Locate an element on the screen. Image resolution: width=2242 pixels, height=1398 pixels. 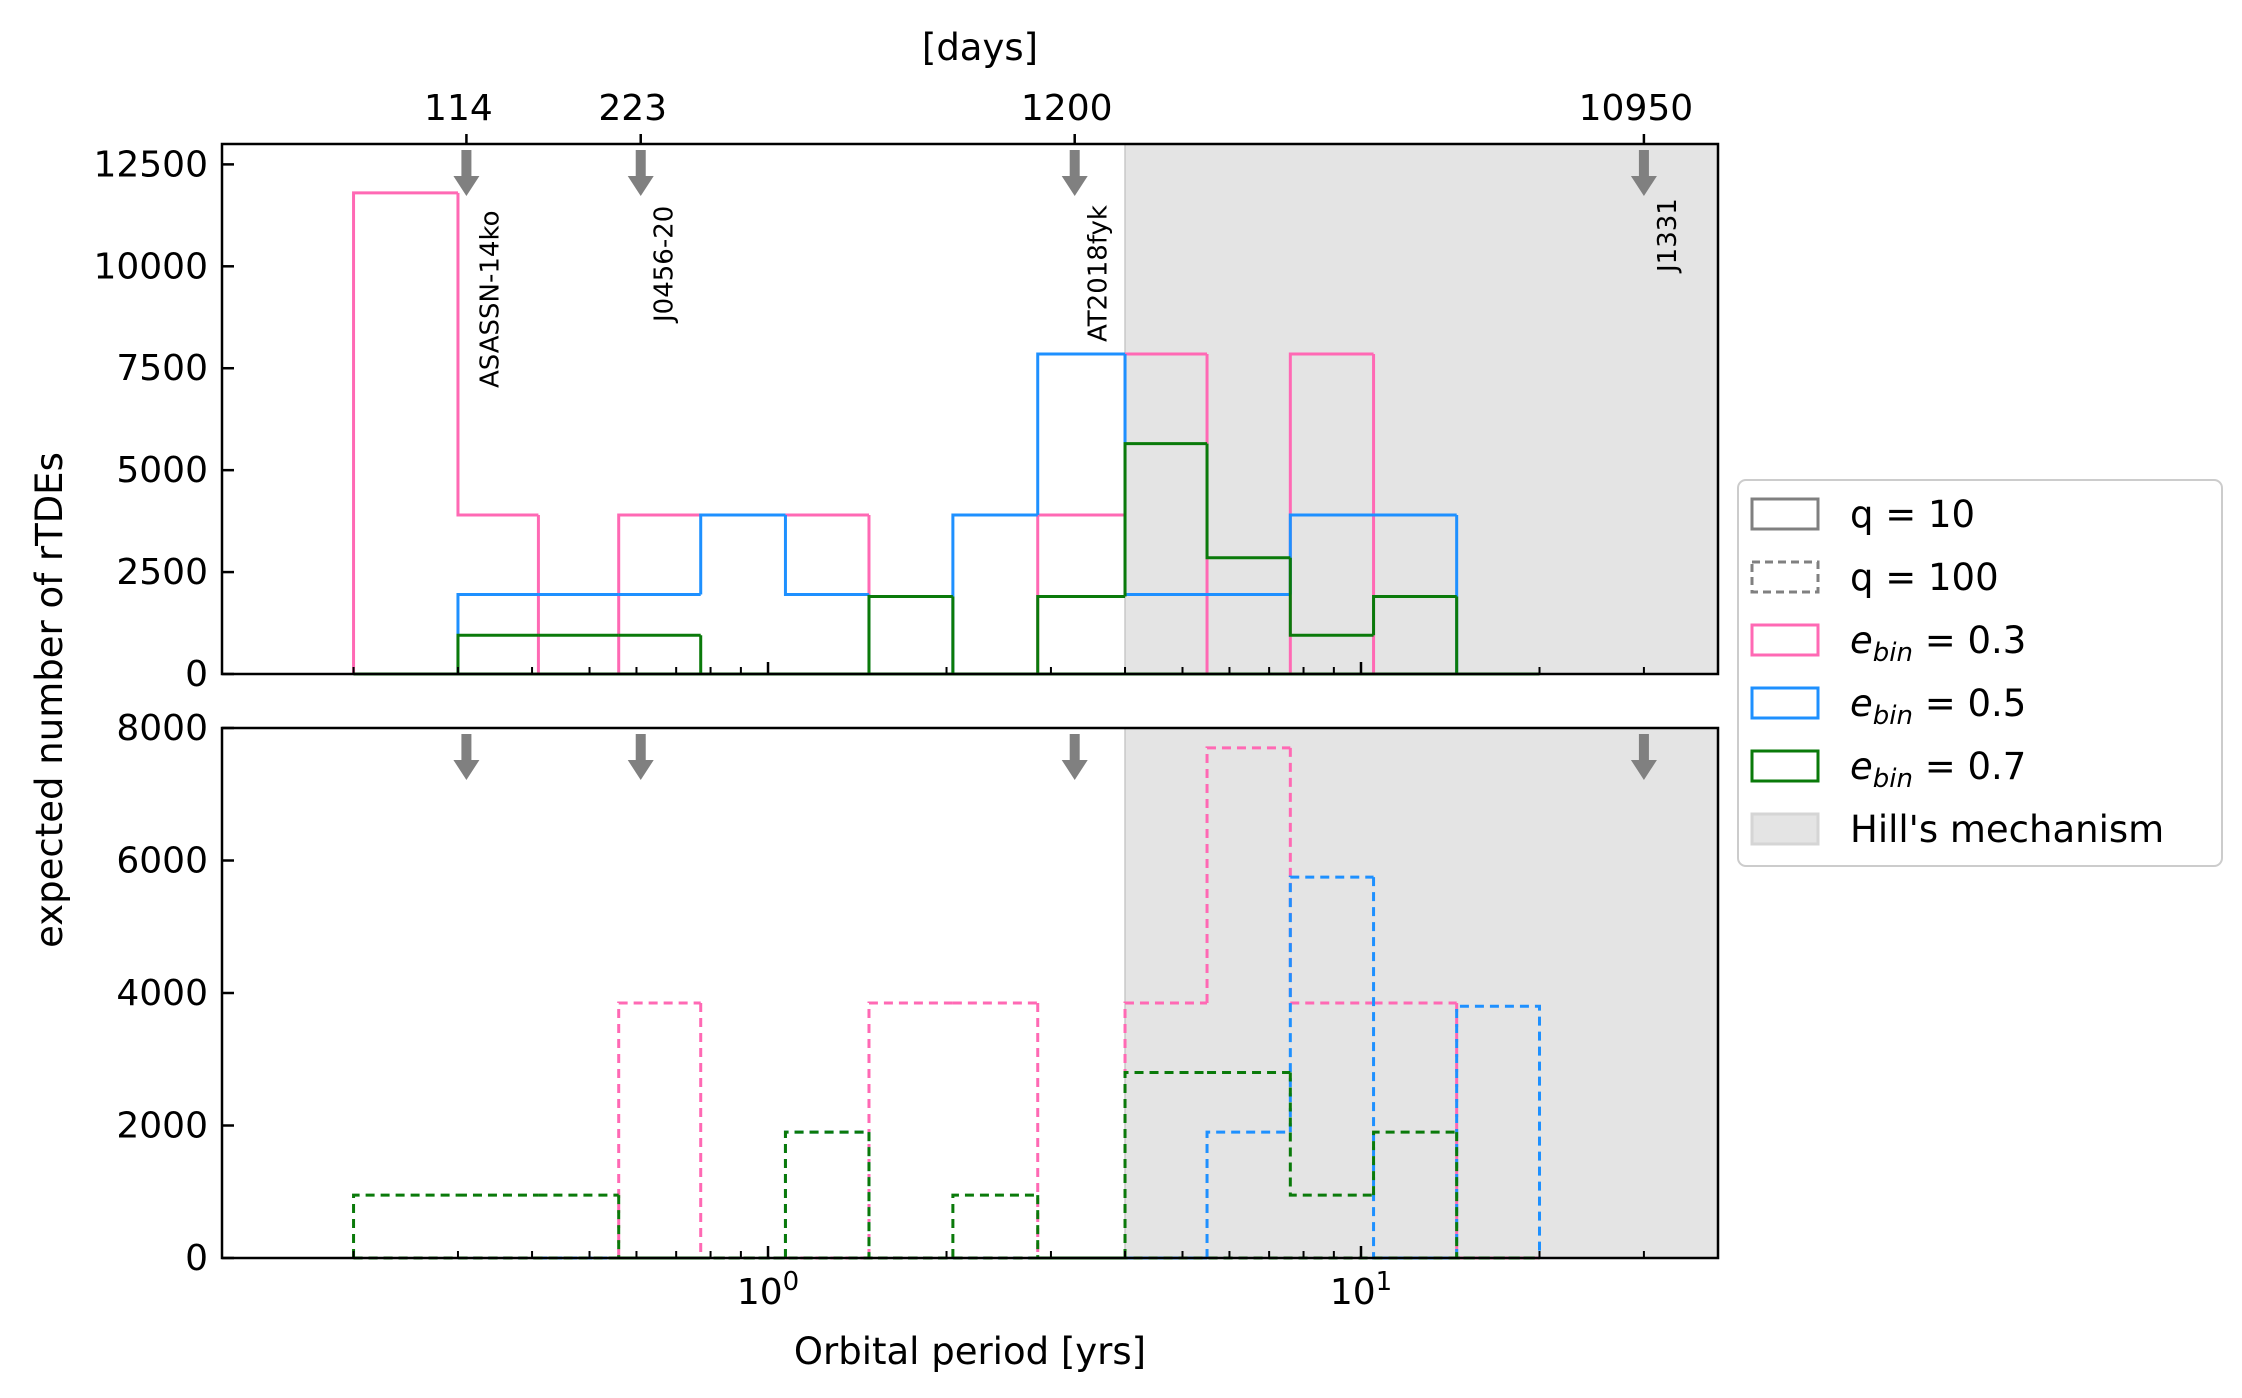
top-ytick-label-10000: 10000 is located at coordinates (150, 266).